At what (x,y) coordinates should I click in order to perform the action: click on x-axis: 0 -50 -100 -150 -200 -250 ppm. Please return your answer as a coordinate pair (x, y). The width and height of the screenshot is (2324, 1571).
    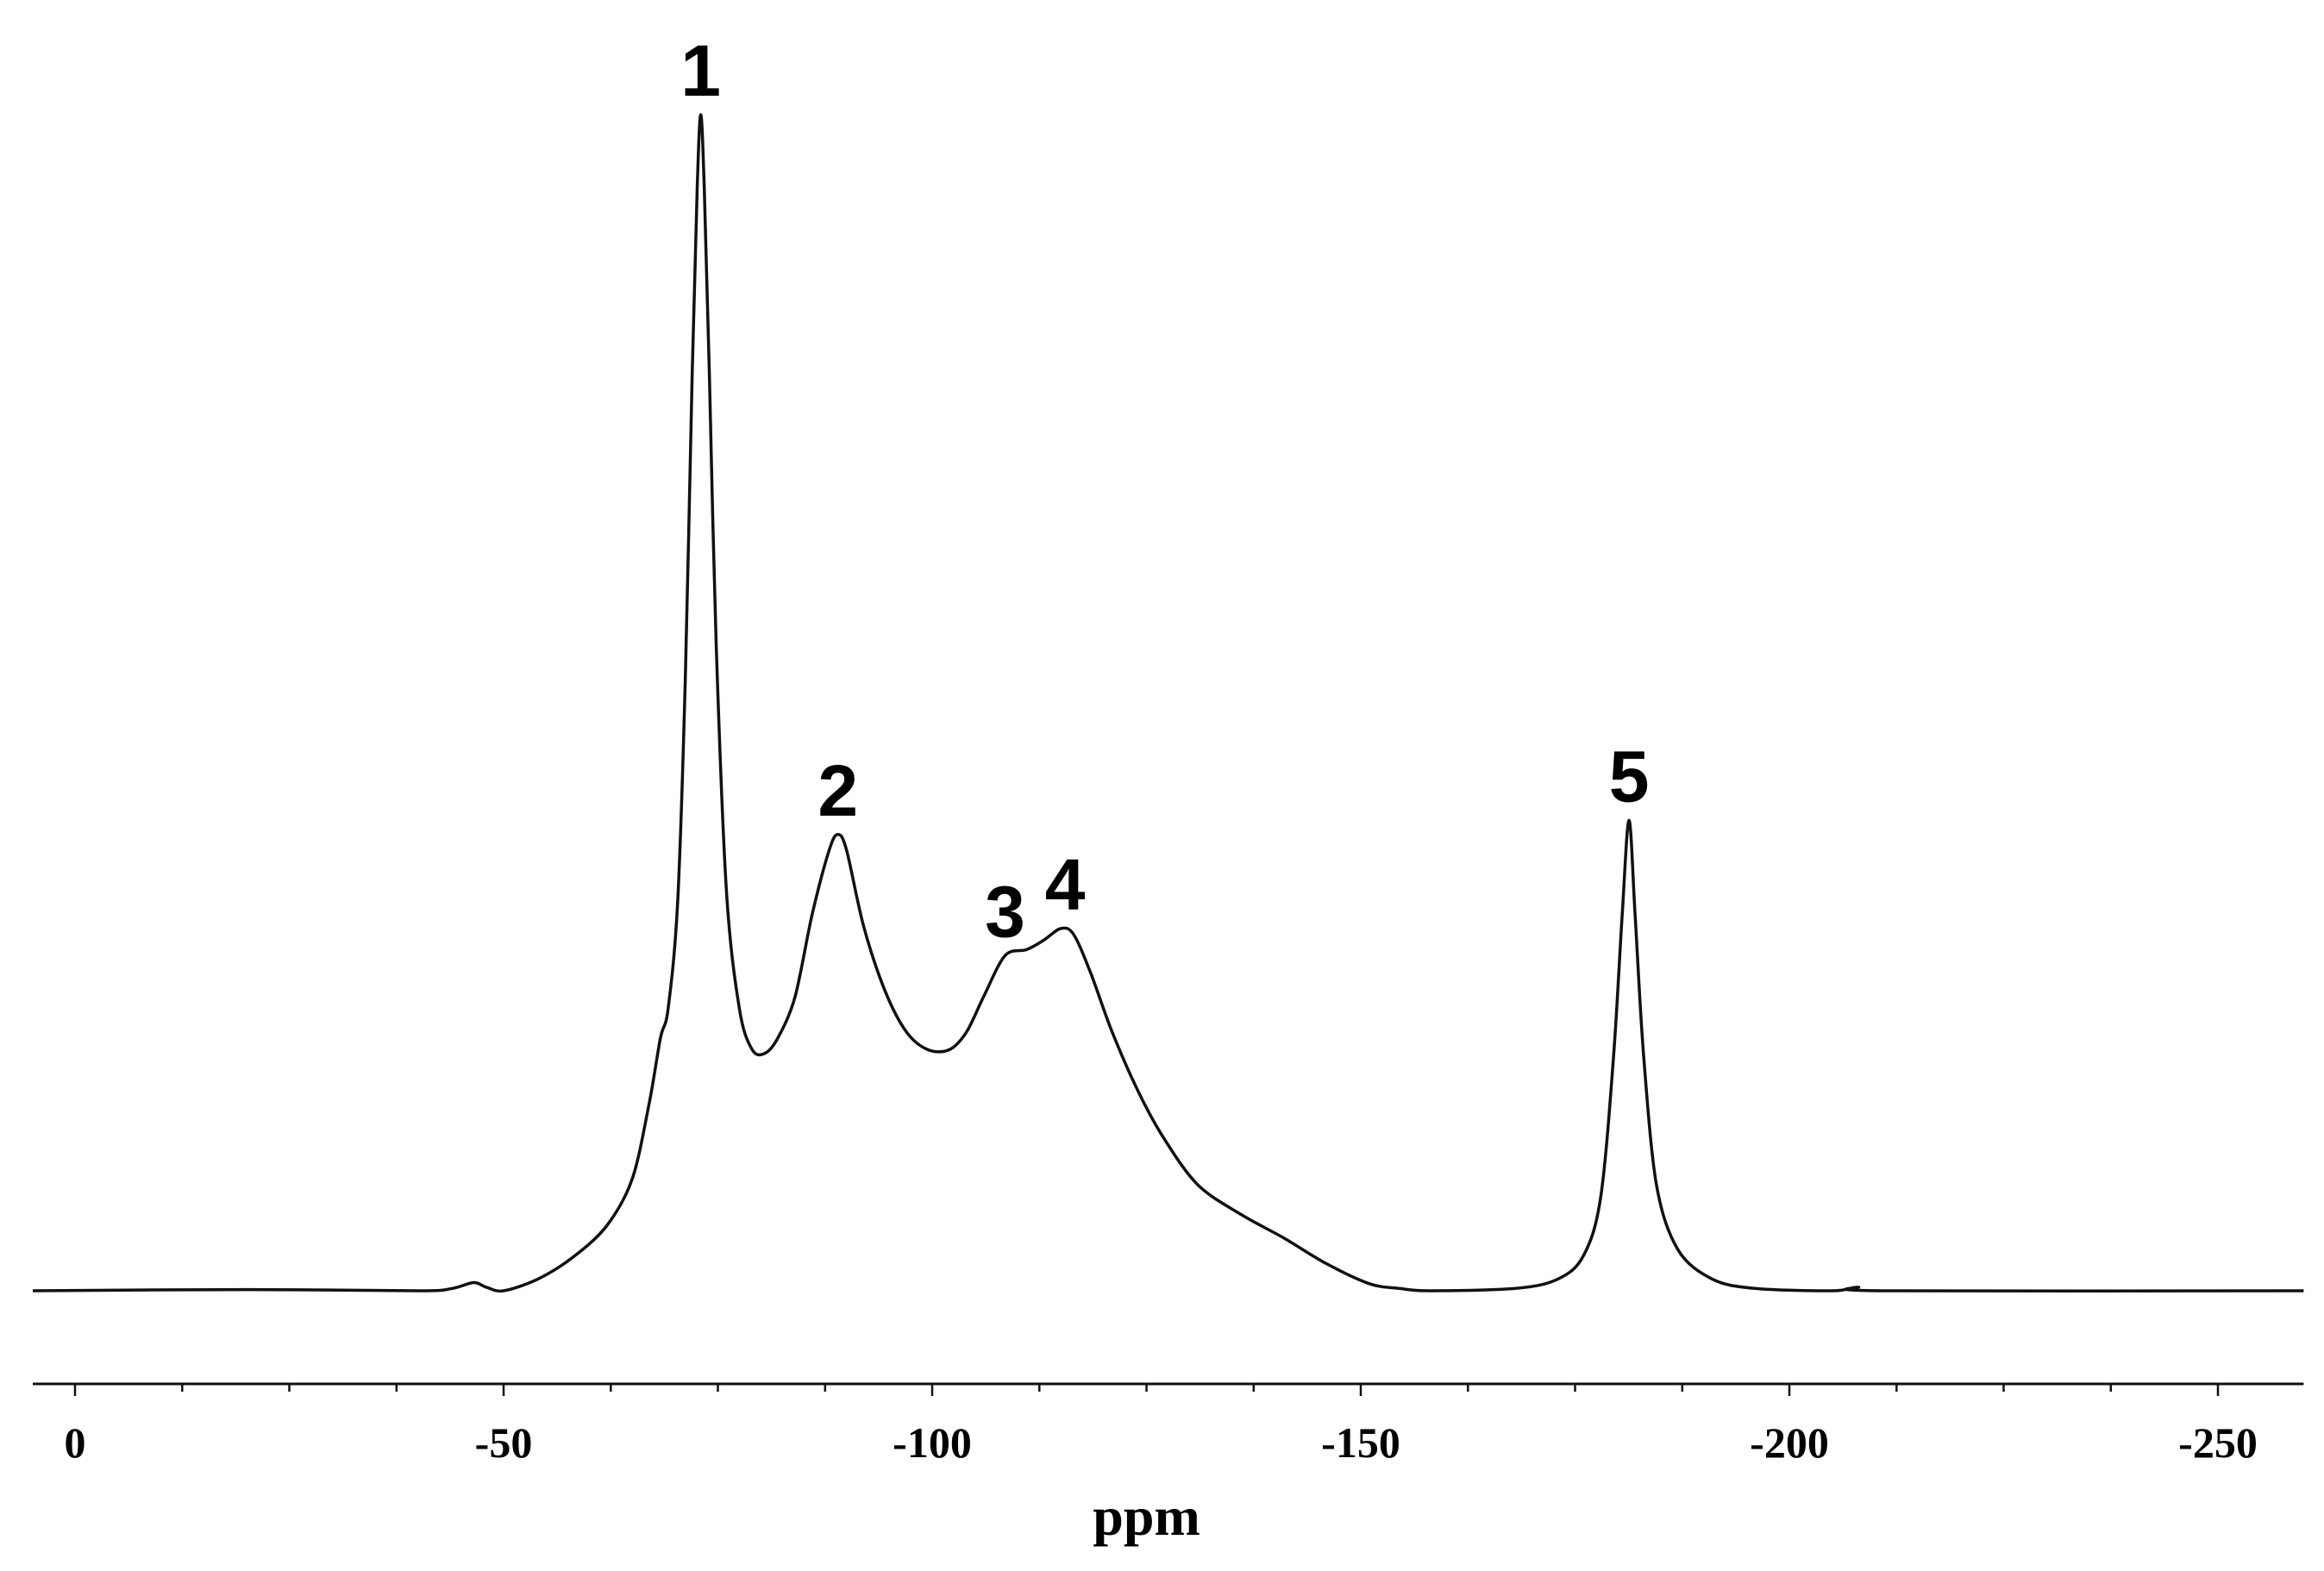
    Looking at the image, I should click on (1168, 1464).